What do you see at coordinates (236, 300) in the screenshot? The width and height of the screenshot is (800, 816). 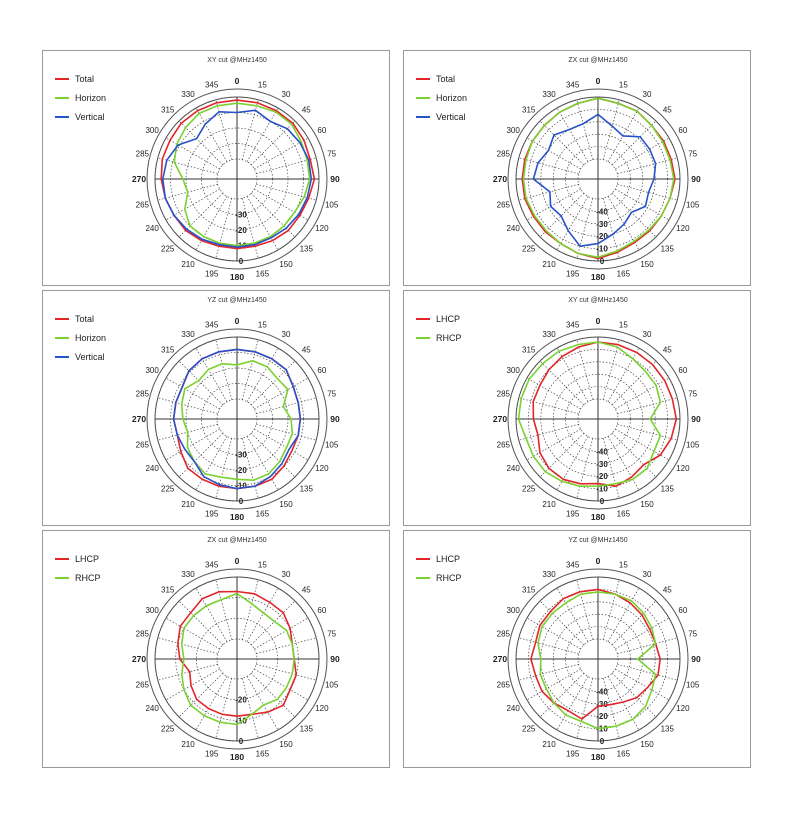 I see `chart-title: YZ cut @MHz1450` at bounding box center [236, 300].